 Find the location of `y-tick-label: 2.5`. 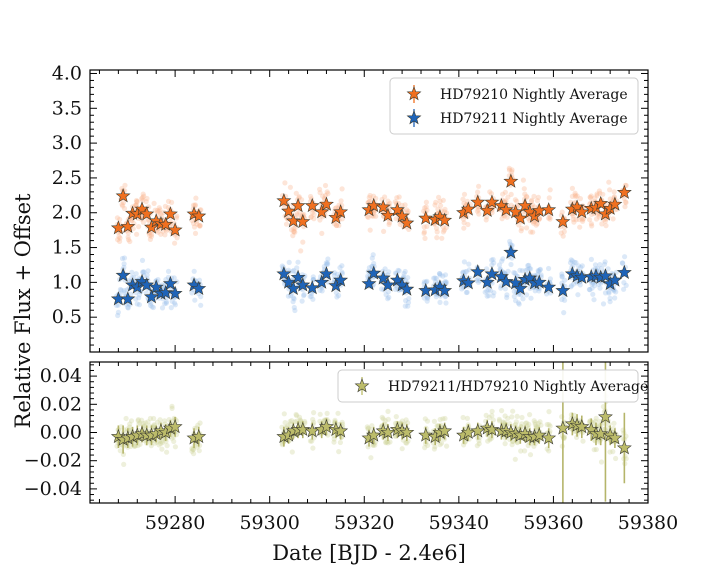

y-tick-label: 2.5 is located at coordinates (67, 178).